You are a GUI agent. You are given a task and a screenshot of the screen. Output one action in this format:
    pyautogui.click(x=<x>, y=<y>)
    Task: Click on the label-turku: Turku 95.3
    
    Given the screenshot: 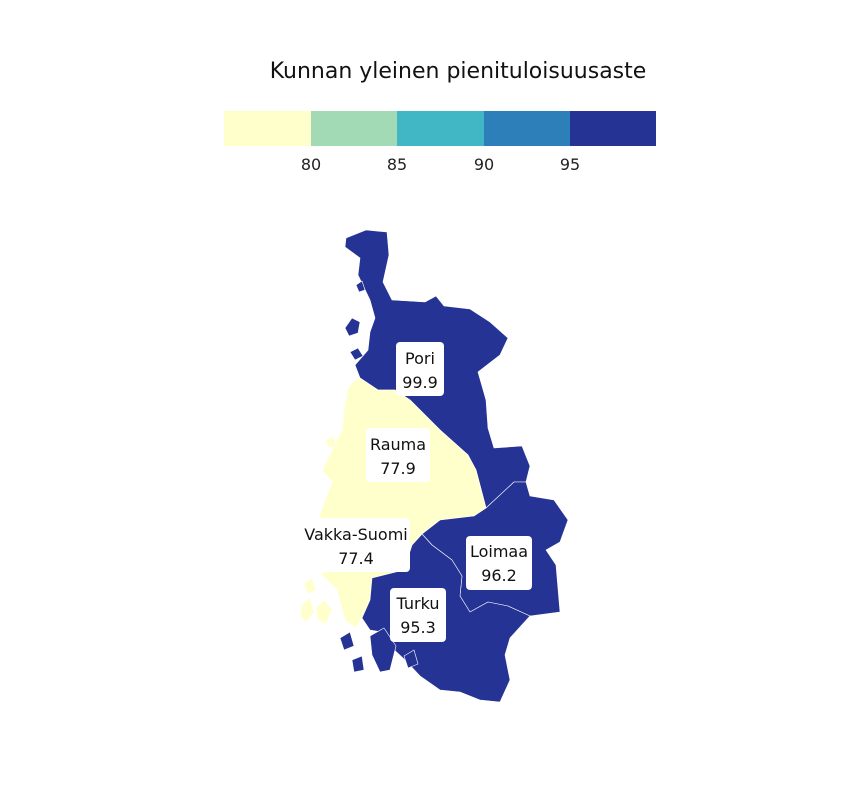 What is the action you would take?
    pyautogui.click(x=418, y=615)
    